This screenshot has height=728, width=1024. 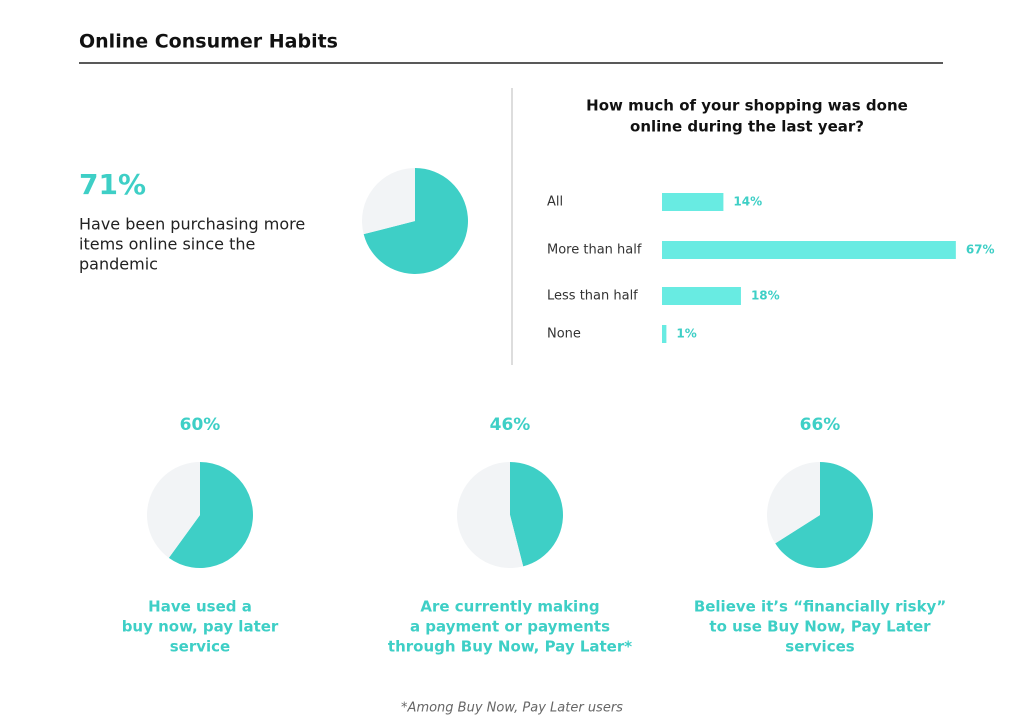 I want to click on description-line: Have been purchasing more, so click(x=192, y=224).